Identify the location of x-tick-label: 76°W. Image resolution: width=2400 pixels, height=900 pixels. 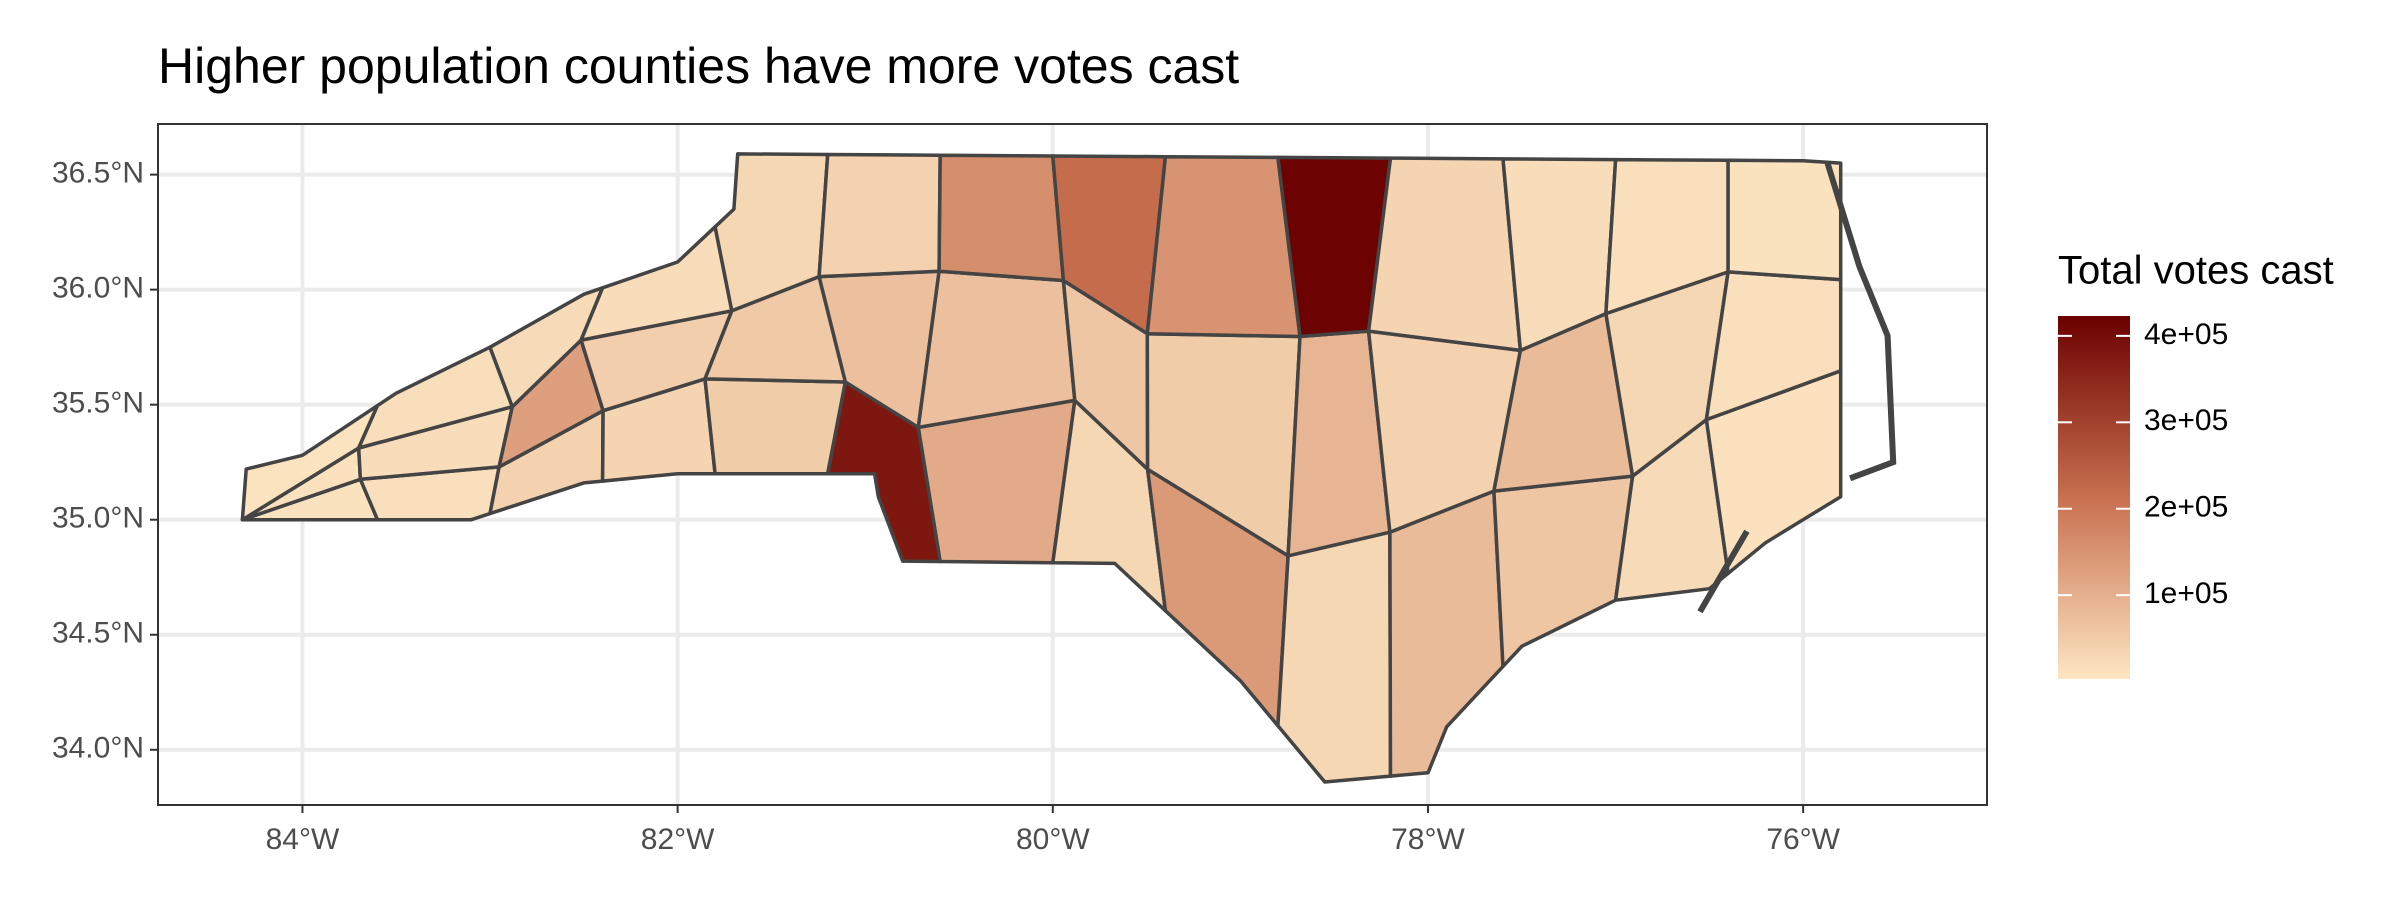
(1803, 839).